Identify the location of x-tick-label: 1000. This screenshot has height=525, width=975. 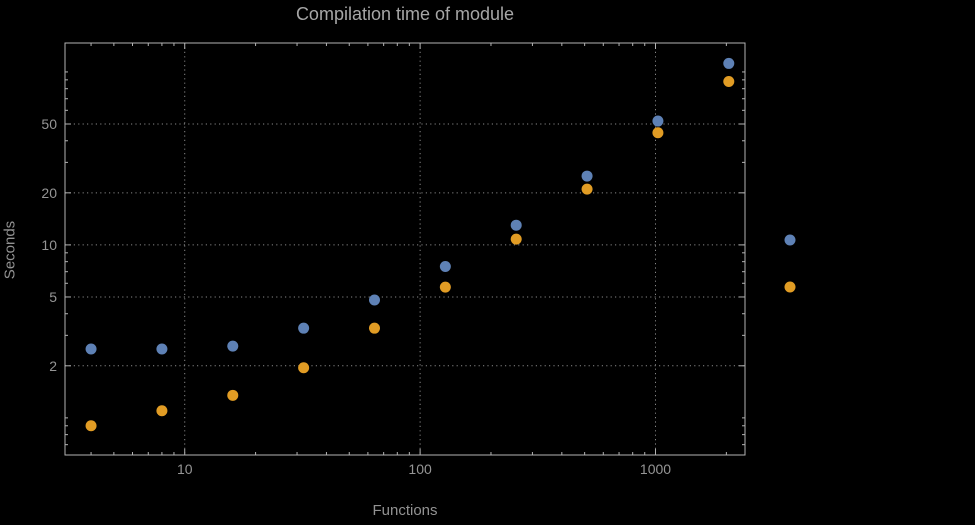
(655, 469).